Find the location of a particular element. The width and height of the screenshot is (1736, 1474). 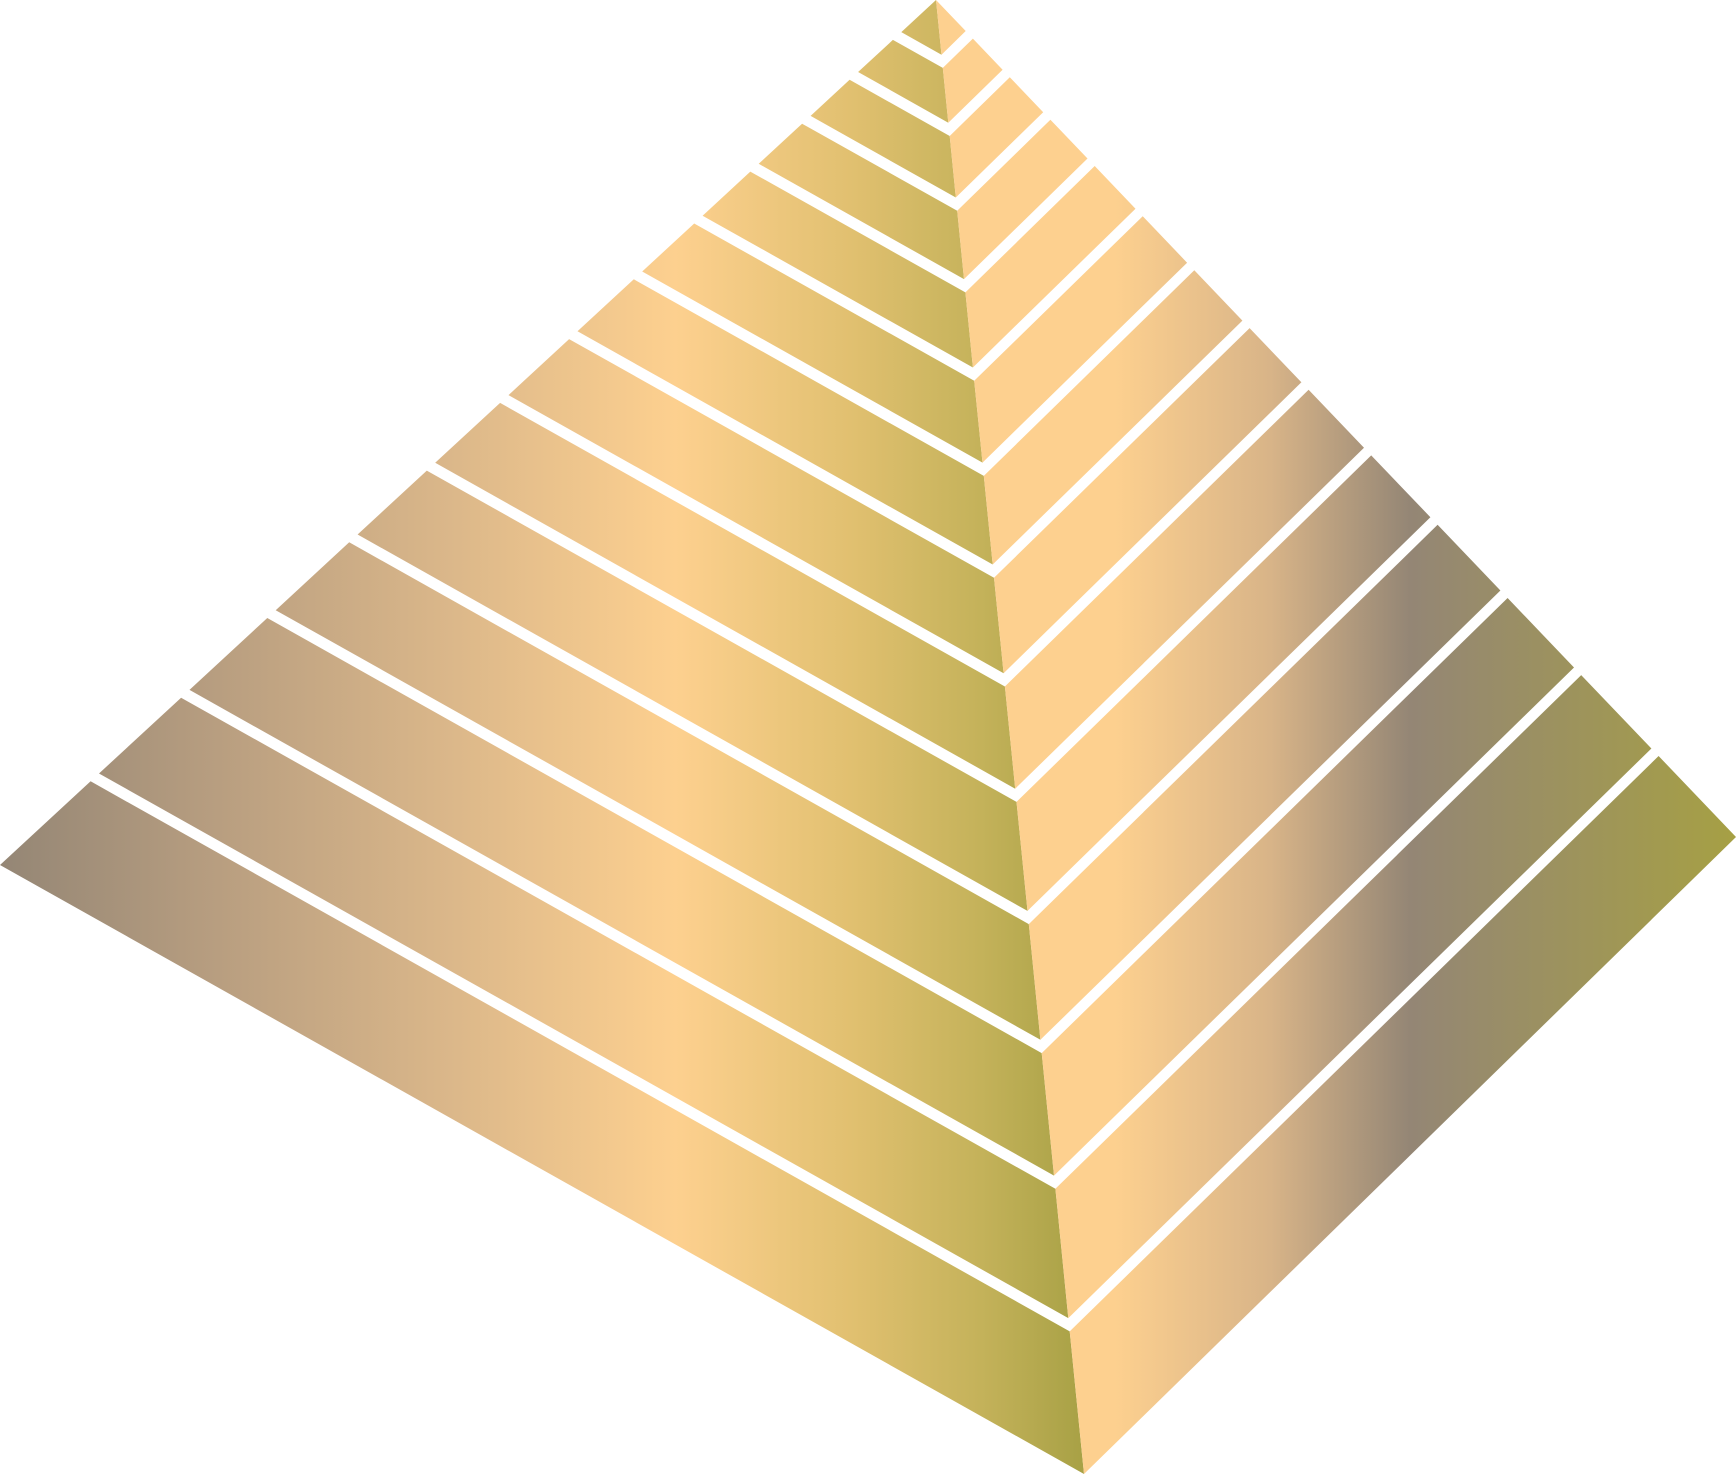

pyramid-layer-12-right-face is located at coordinates (1307, 887).